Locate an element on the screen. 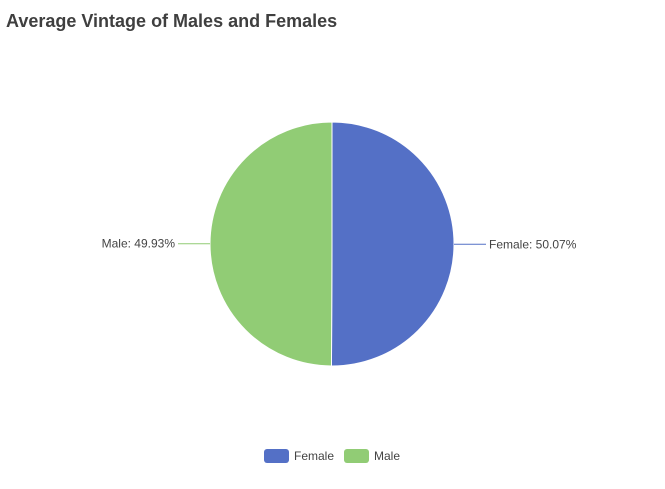 The height and width of the screenshot is (489, 665). legend: Female Male is located at coordinates (332, 456).